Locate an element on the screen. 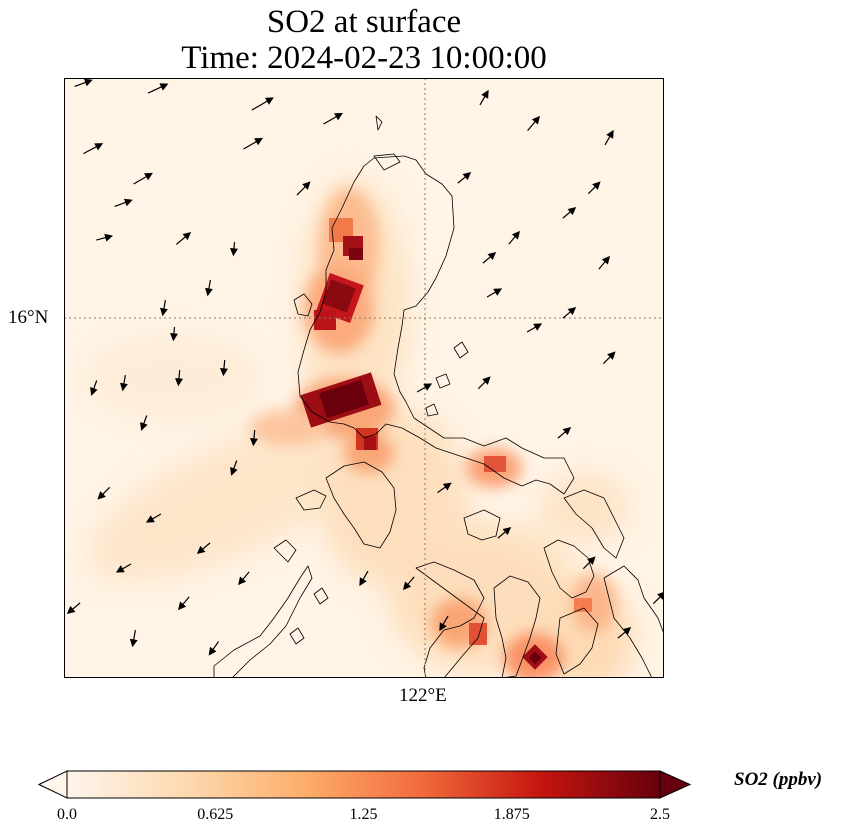  colorbar-label: SO2 (ppbv) is located at coordinates (778, 779).